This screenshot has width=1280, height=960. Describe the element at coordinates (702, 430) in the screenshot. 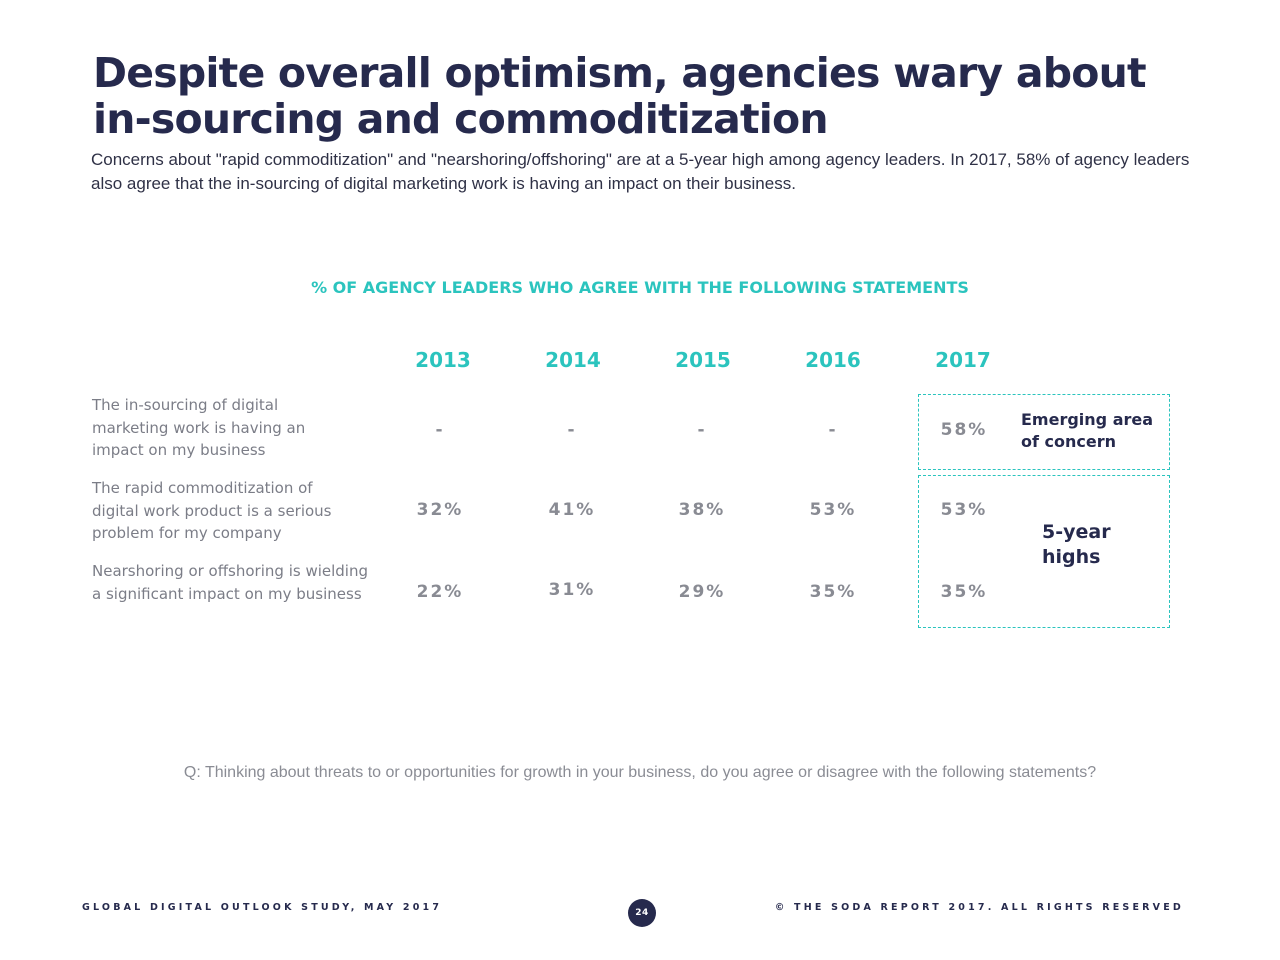

I see `cell-insourcing-2015: -` at that location.